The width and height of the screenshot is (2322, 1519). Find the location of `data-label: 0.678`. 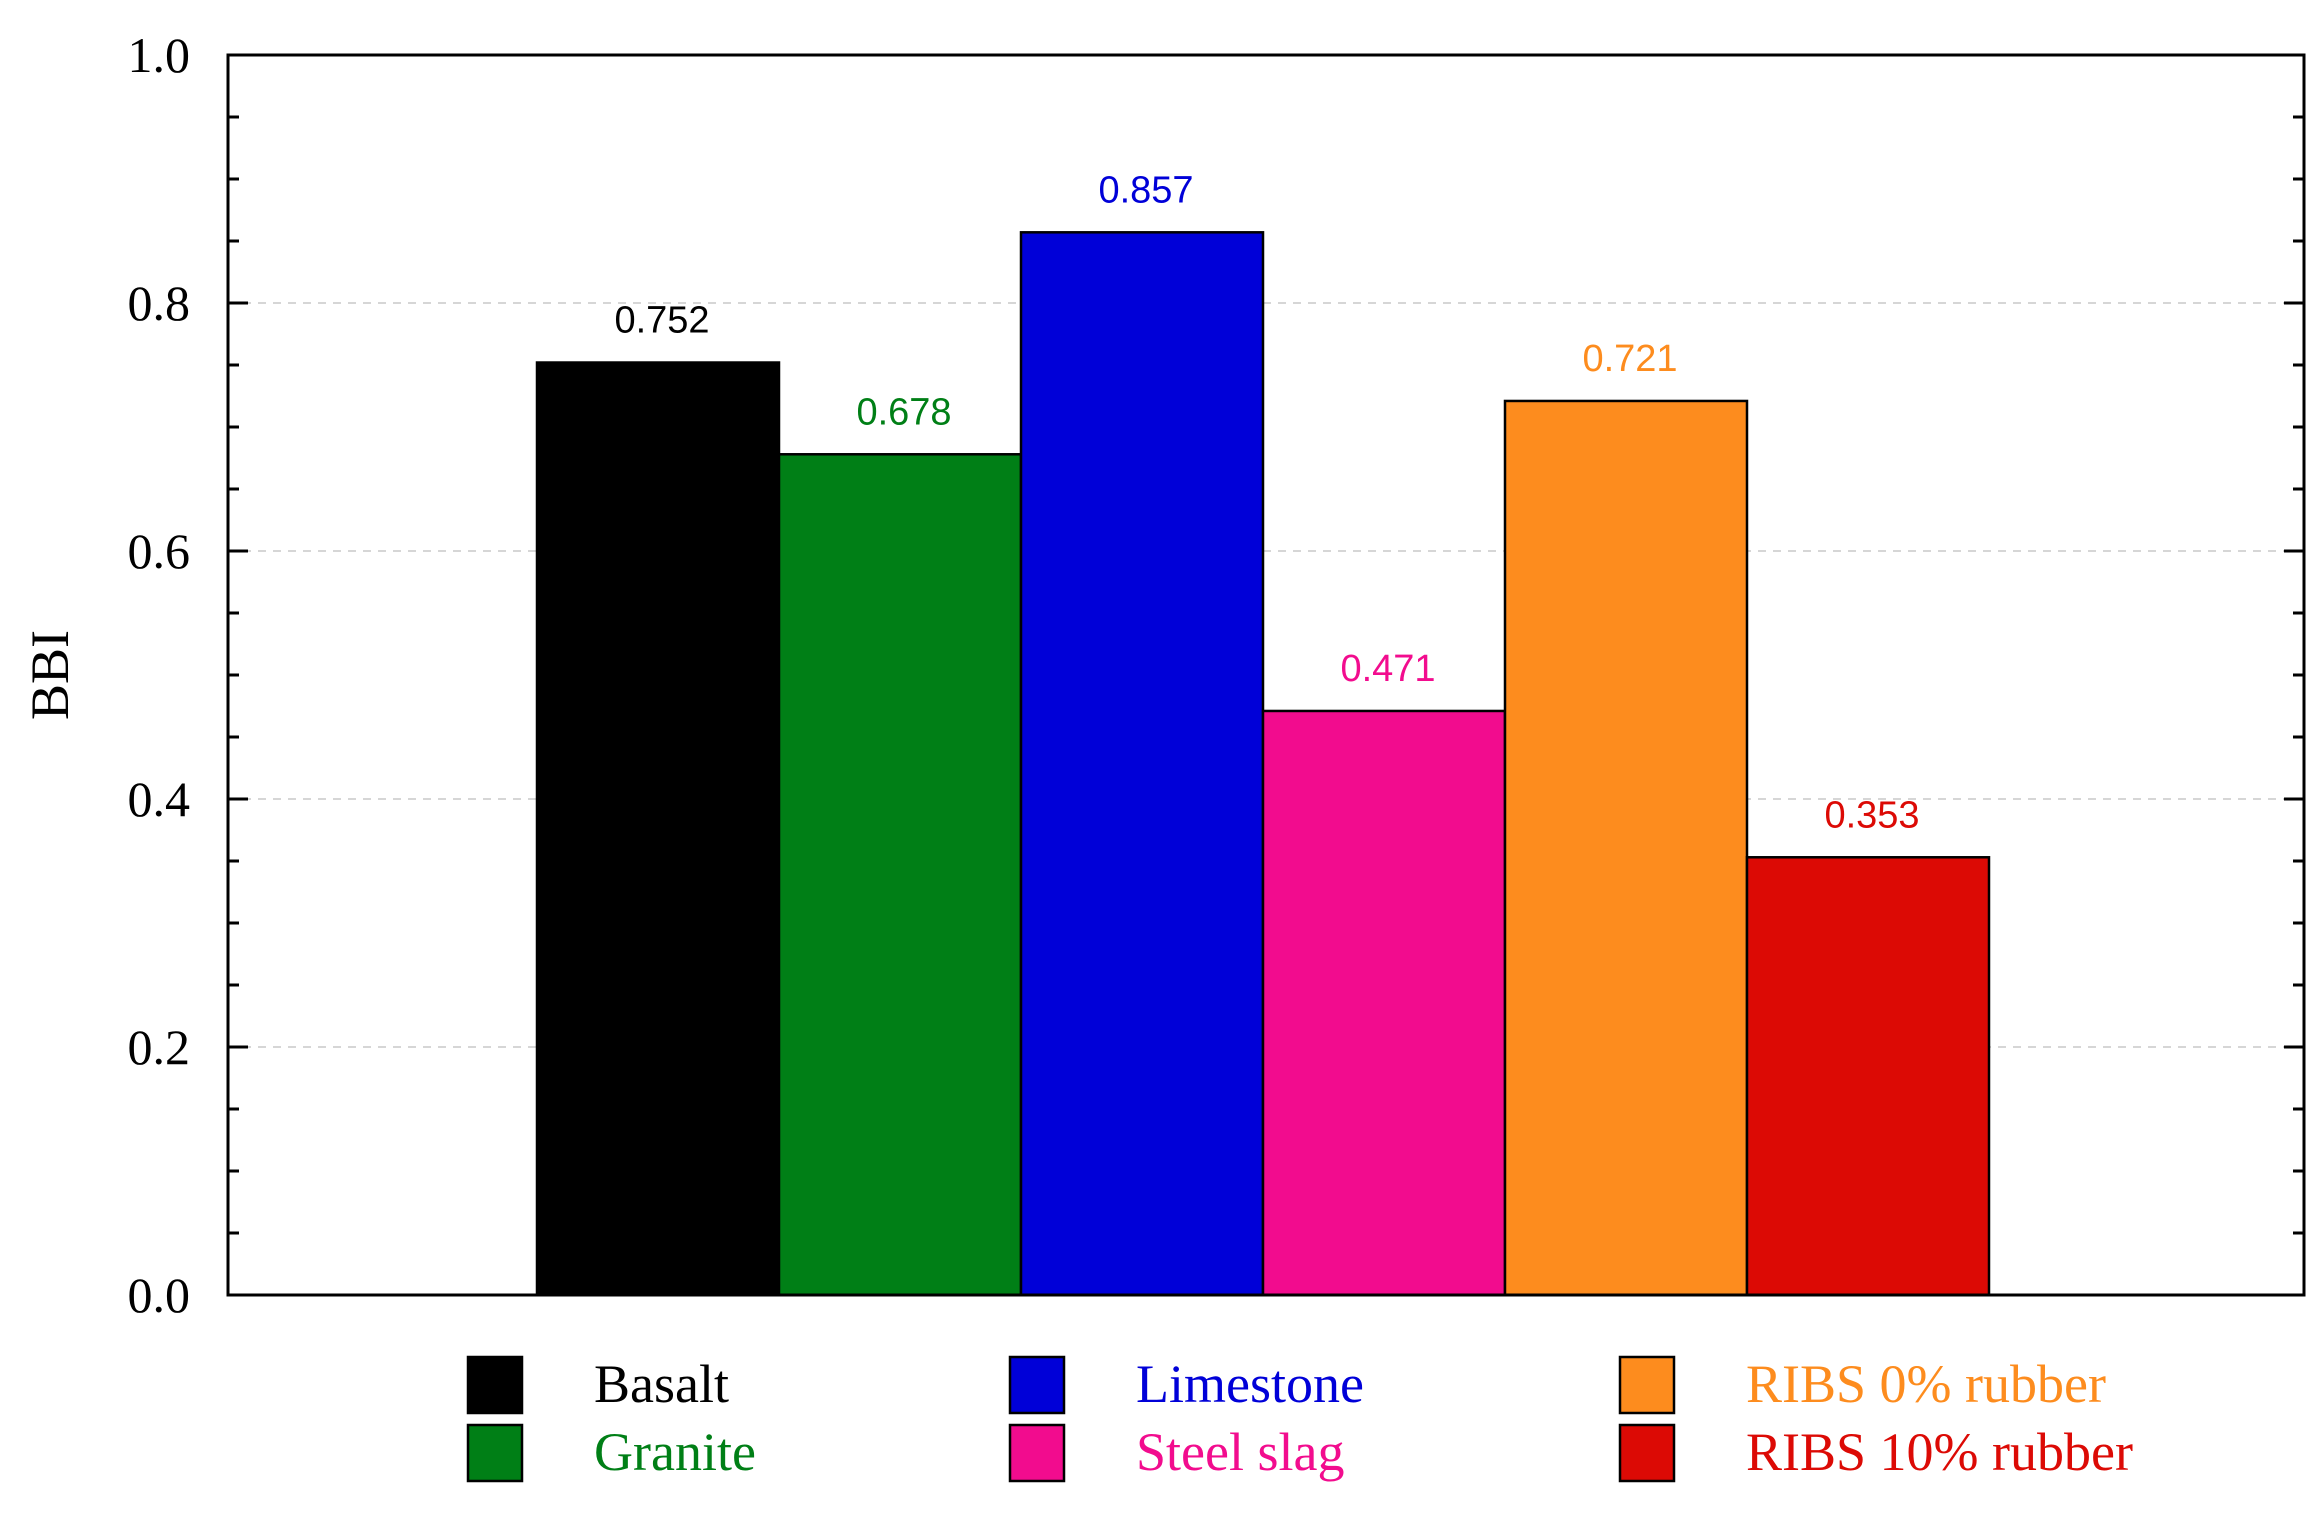

data-label: 0.678 is located at coordinates (903, 412).